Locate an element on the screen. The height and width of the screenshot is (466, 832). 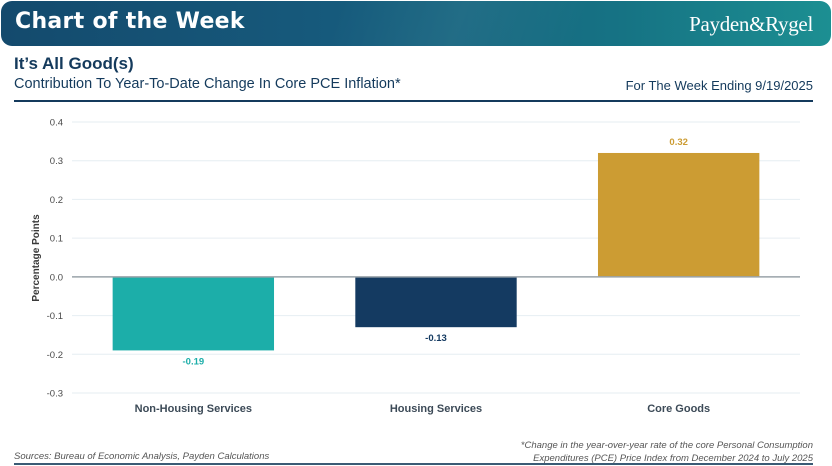
y-tick-label: -0.2 is located at coordinates (55, 355).